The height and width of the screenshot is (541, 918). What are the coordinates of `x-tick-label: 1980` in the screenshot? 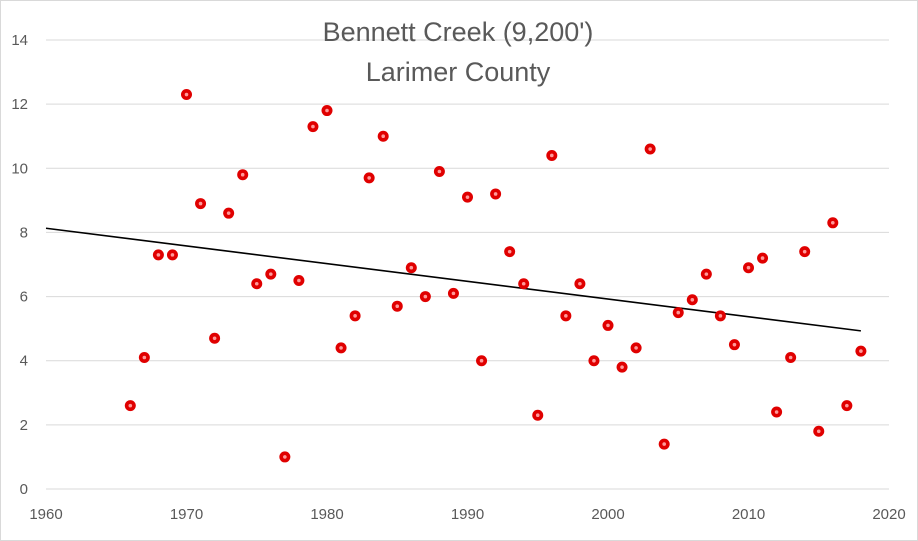 It's located at (326, 514).